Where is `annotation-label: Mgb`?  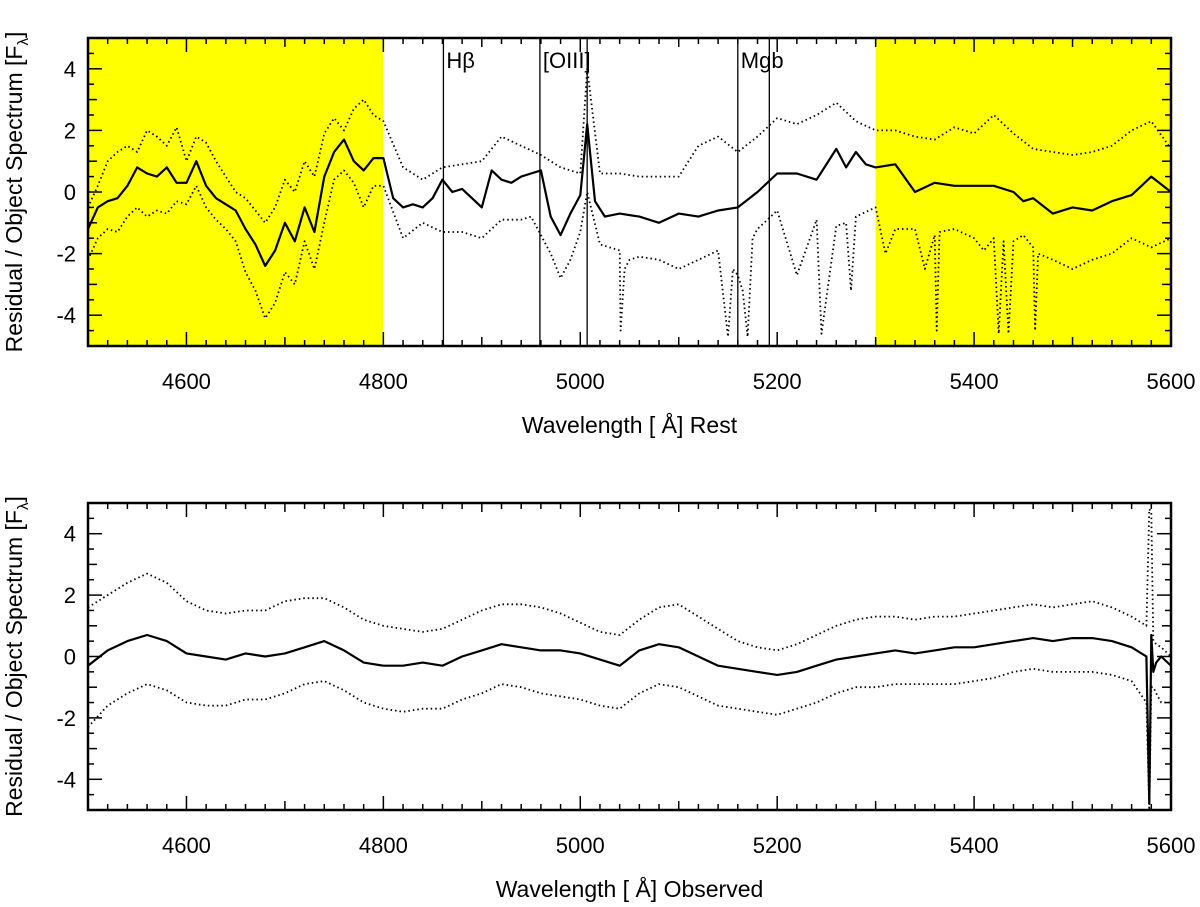 annotation-label: Mgb is located at coordinates (762, 60).